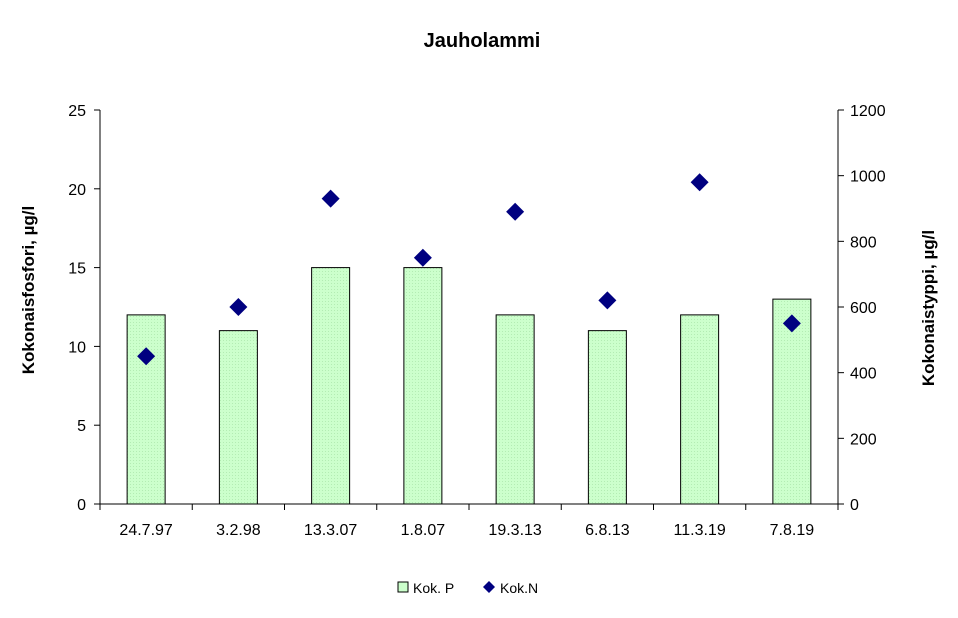 This screenshot has width=958, height=618. Describe the element at coordinates (77, 347) in the screenshot. I see `y-tick-label-left: 10` at that location.